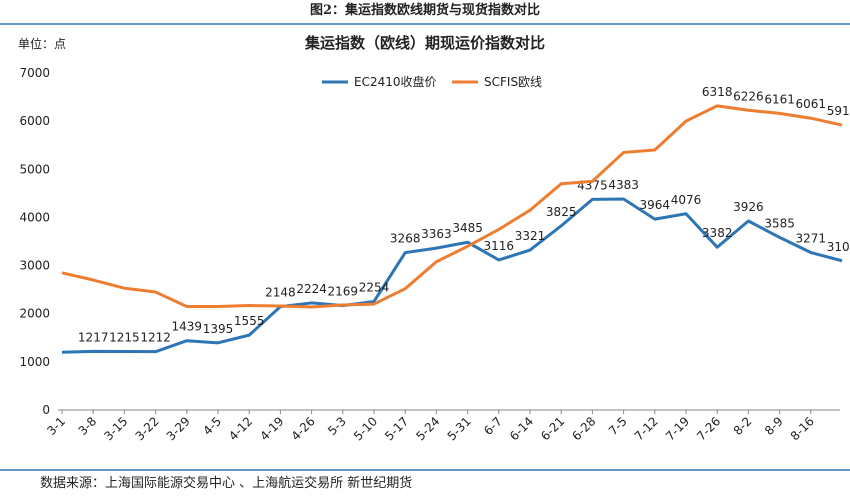  What do you see at coordinates (774, 426) in the screenshot?
I see `x-tick-label: 8-9` at bounding box center [774, 426].